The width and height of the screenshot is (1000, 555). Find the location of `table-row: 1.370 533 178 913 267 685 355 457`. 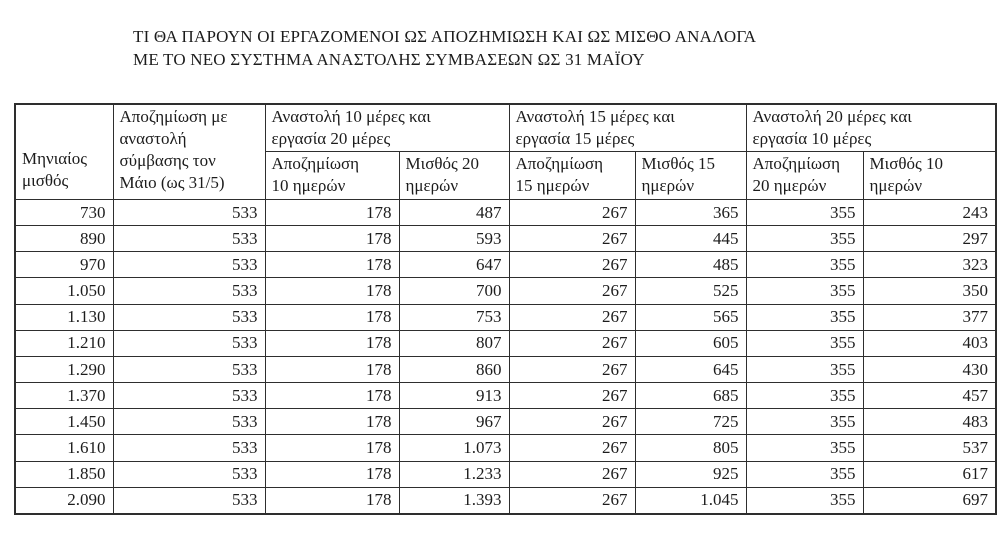

table-row: 1.370 533 178 913 267 685 355 457 is located at coordinates (505, 396).